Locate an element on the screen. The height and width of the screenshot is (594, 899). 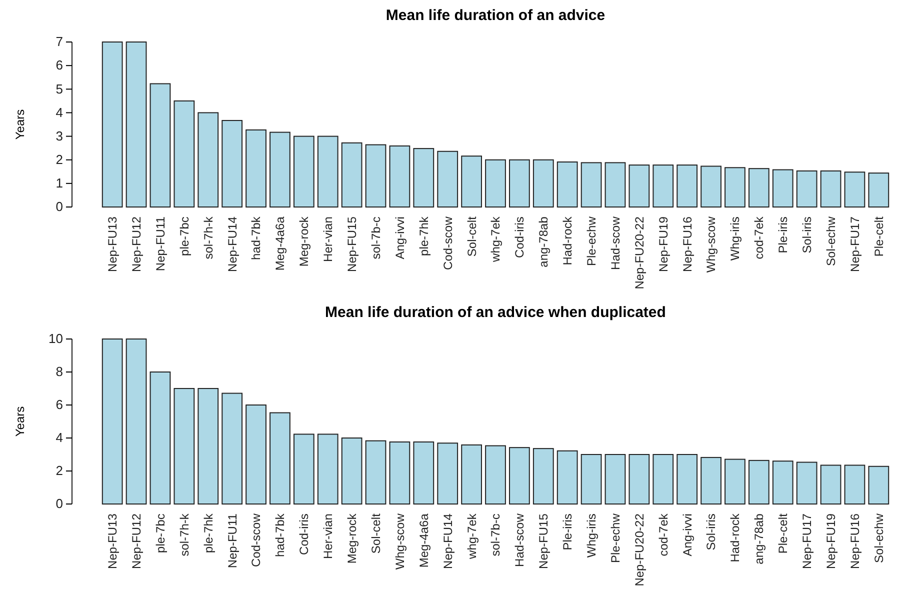
x-tick-label: Whg-iris is located at coordinates (735, 238).